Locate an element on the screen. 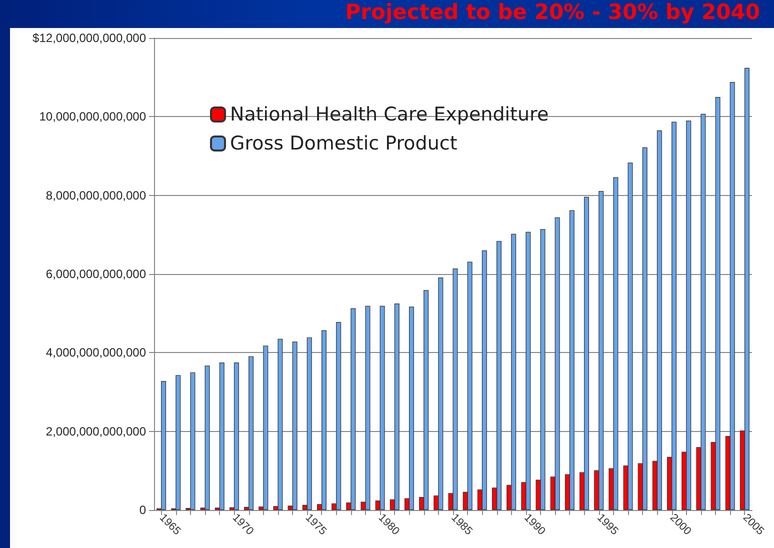 This screenshot has height=548, width=774. legend-label: Gross Domestic Product is located at coordinates (344, 143).